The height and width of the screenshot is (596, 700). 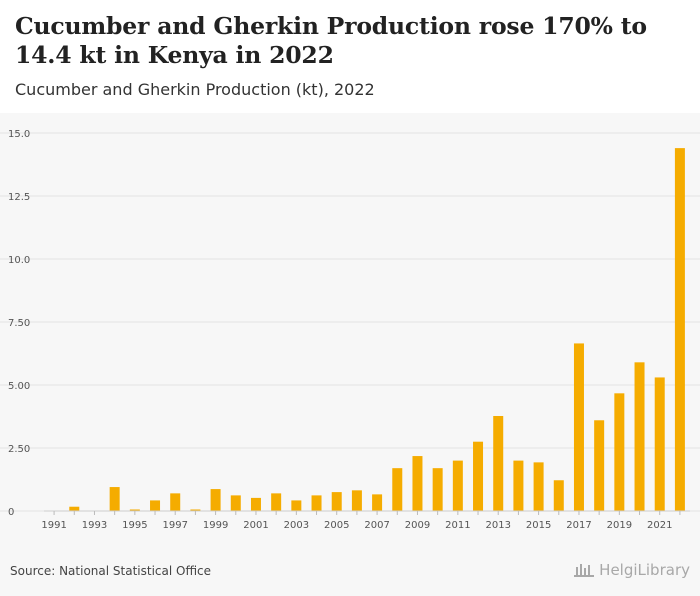 I want to click on y-tick-label: 2.50, so click(x=19, y=449).